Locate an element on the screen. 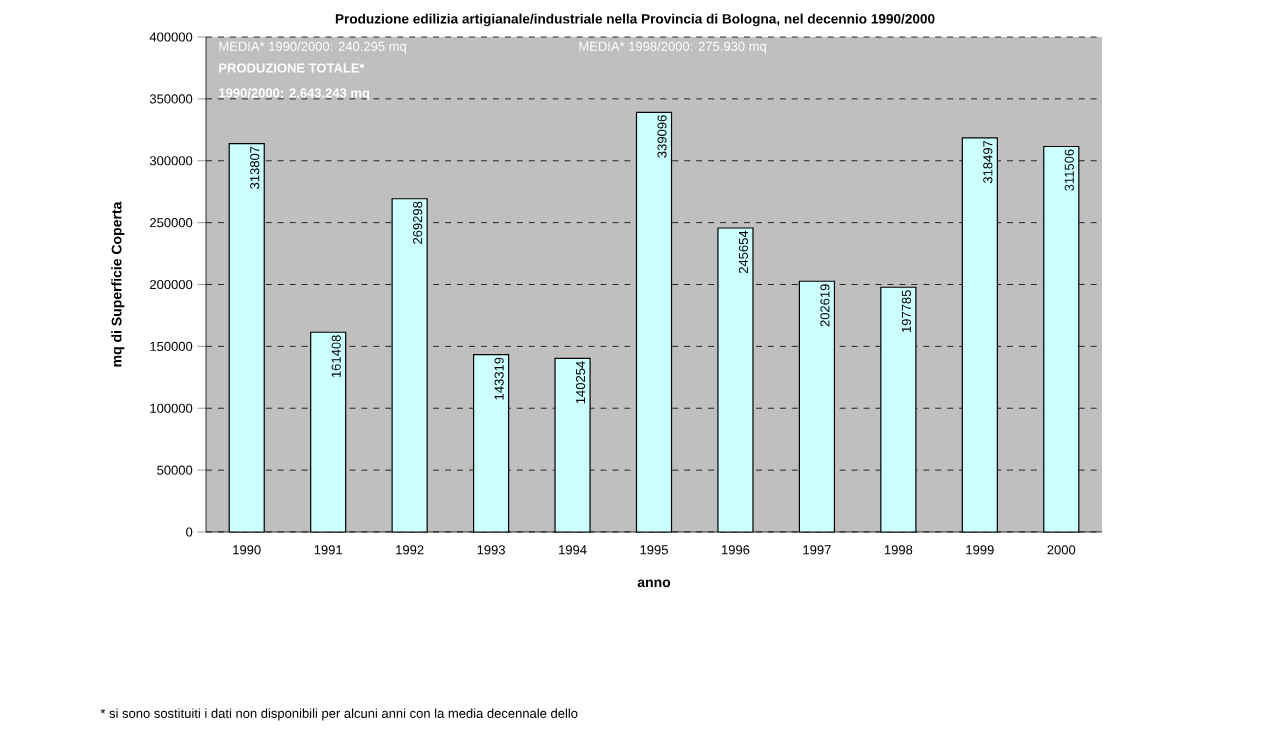 Image resolution: width=1270 pixels, height=731 pixels. x-tick-label: 1994 is located at coordinates (573, 550).